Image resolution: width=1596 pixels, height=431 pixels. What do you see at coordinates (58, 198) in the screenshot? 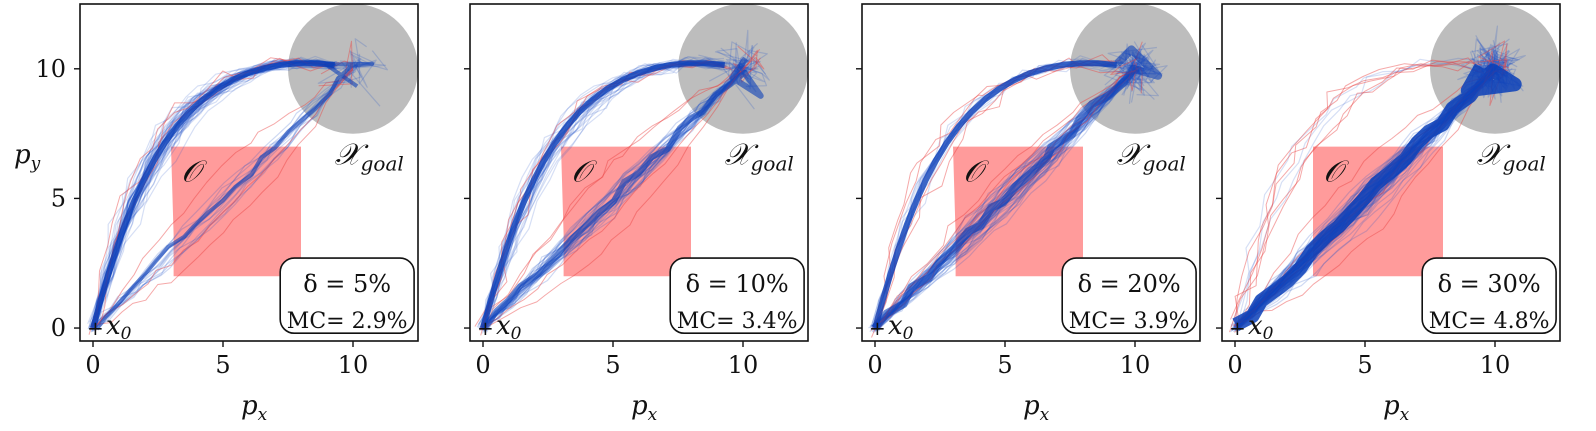
I see `y-tick-label: 5` at bounding box center [58, 198].